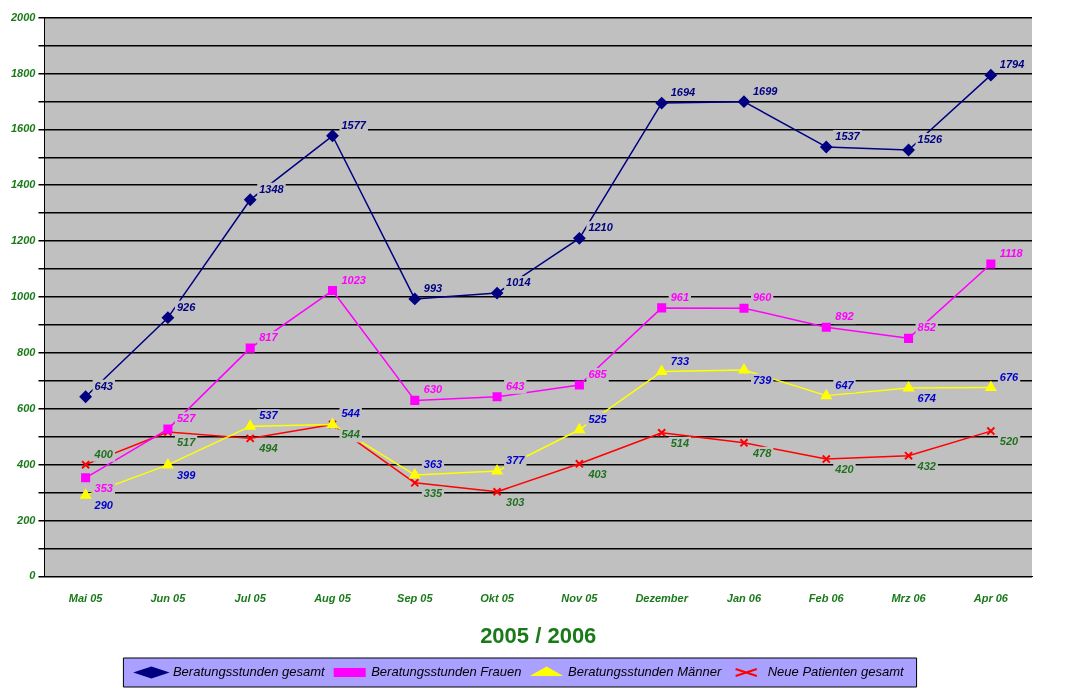 Image resolution: width=1070 pixels, height=697 pixels. I want to click on data-label: 420, so click(844, 469).